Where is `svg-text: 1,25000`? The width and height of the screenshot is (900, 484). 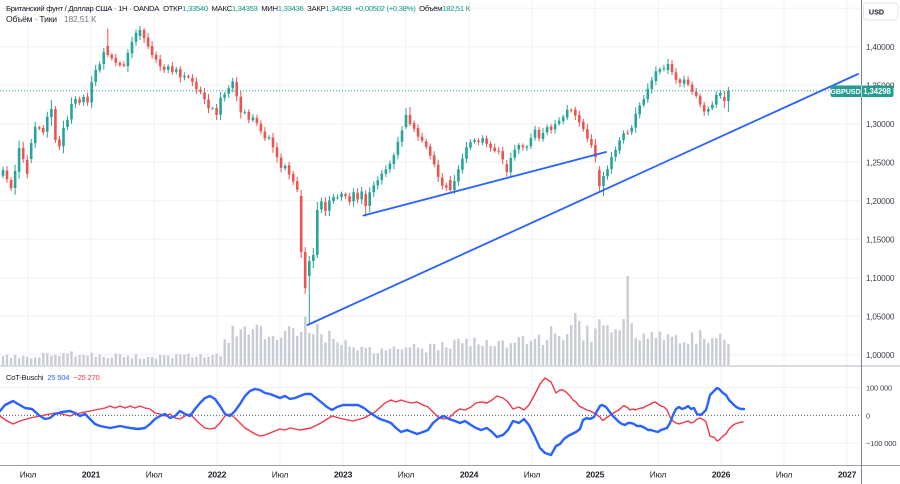 svg-text: 1,25000 is located at coordinates (880, 162).